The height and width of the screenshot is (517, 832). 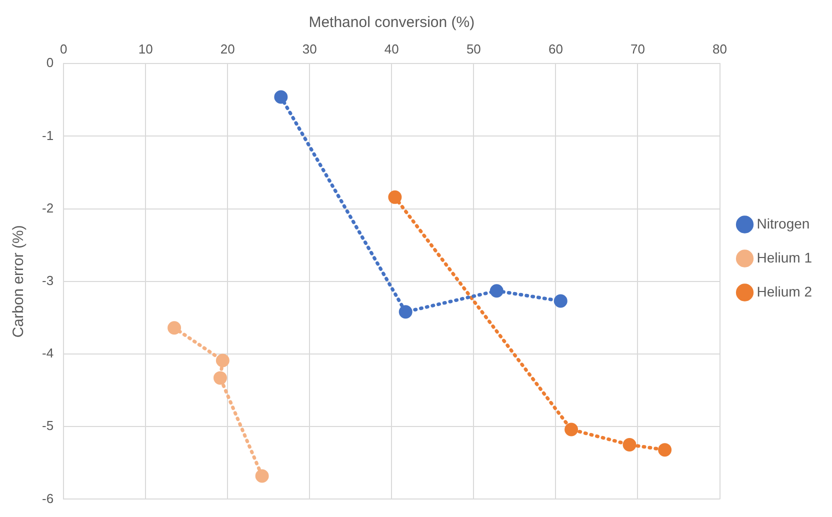 What do you see at coordinates (473, 48) in the screenshot?
I see `x-tick-label: 50` at bounding box center [473, 48].